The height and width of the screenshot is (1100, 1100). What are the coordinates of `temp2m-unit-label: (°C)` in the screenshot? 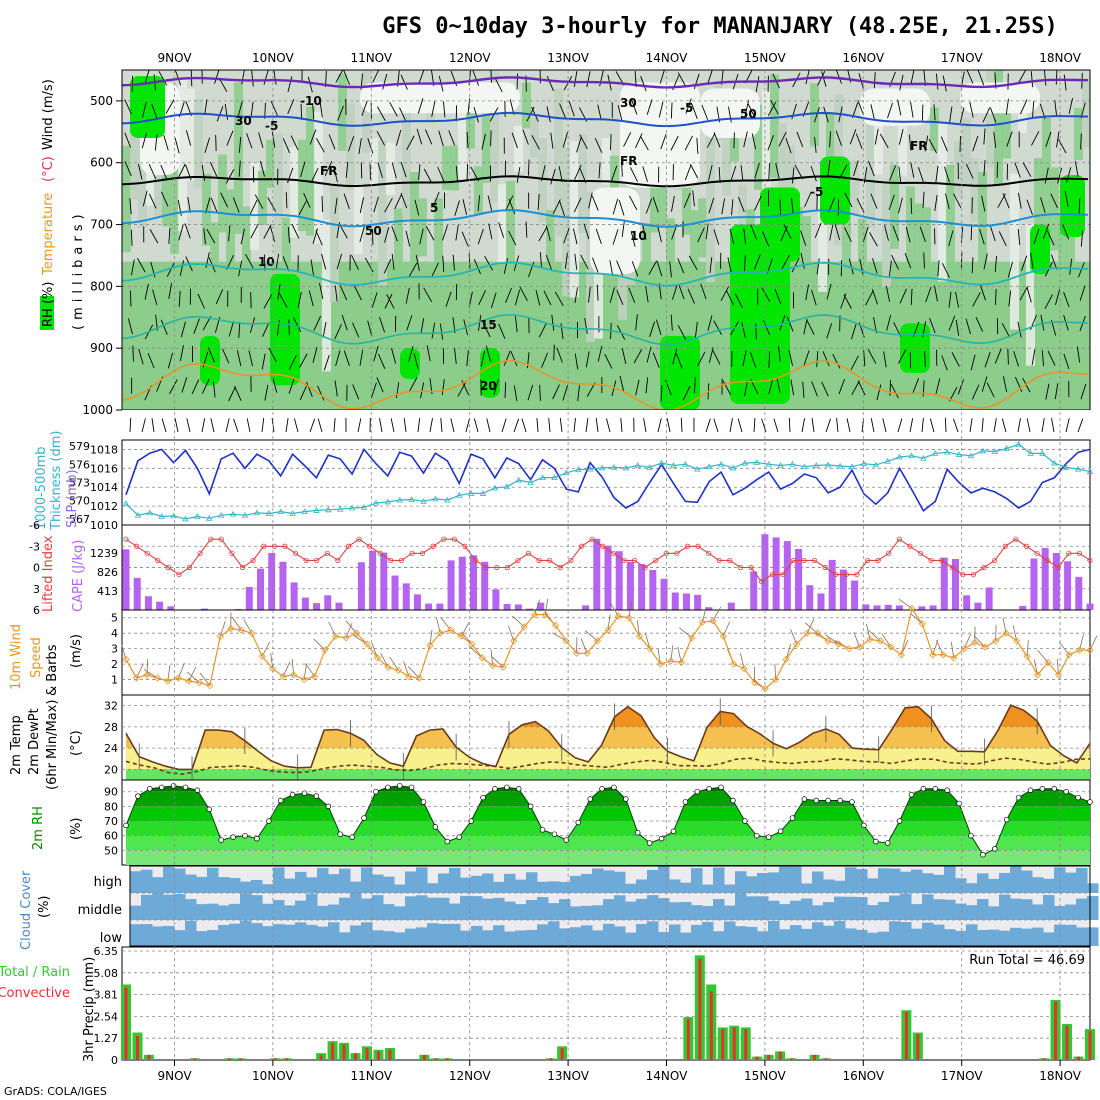 It's located at (76, 743).